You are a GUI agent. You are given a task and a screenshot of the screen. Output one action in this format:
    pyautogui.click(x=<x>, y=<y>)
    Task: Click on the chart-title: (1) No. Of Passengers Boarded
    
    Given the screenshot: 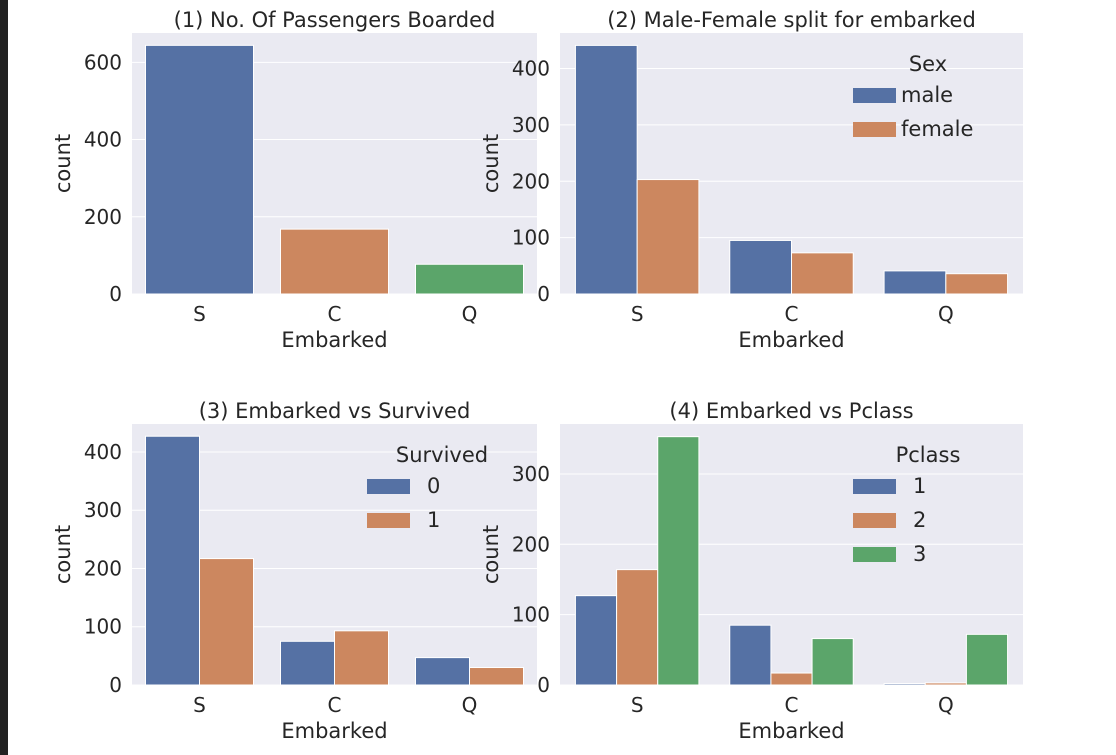 What is the action you would take?
    pyautogui.click(x=335, y=20)
    